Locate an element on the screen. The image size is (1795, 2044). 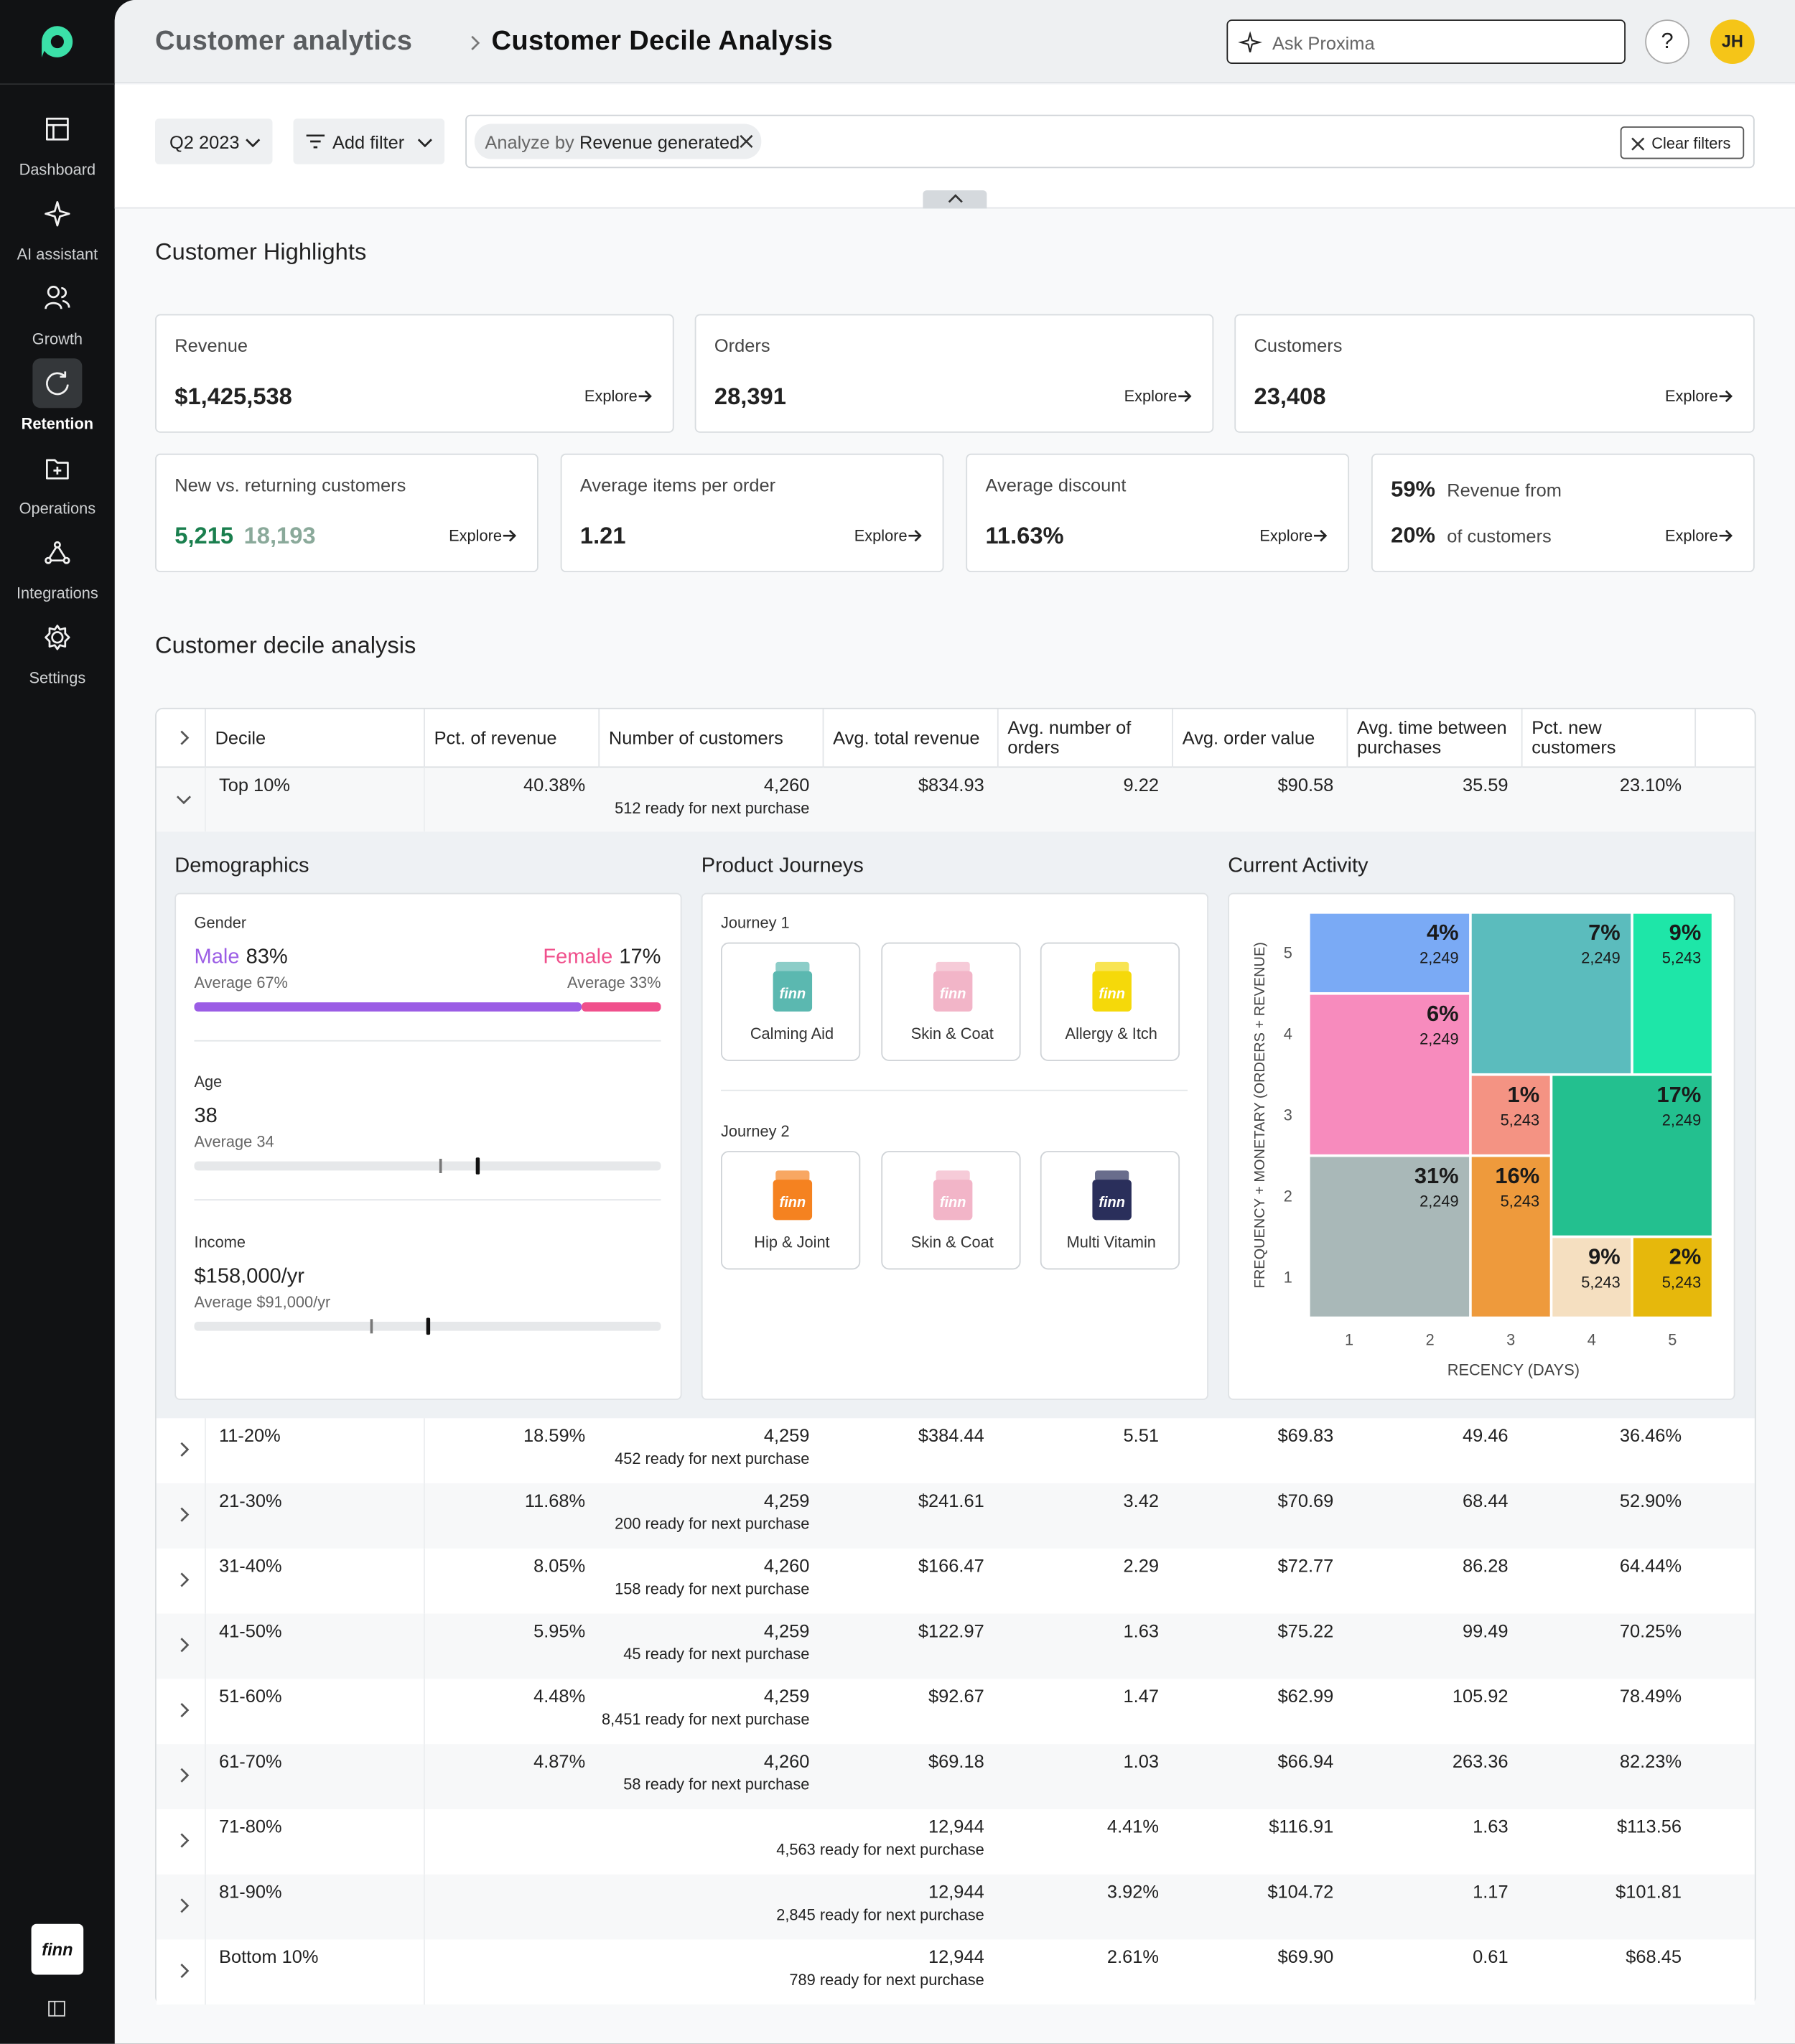
metric-label: Average discount is located at coordinates (1056, 484).